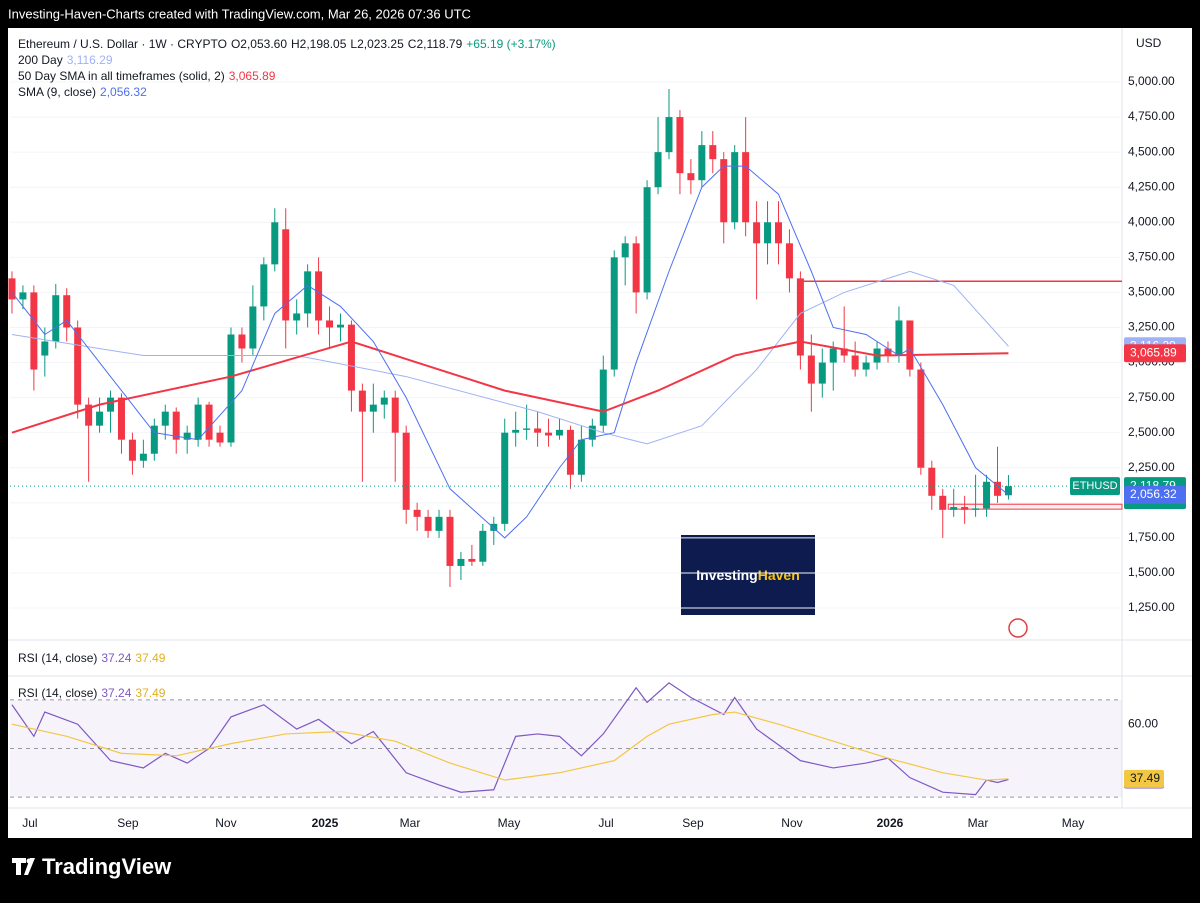 This screenshot has height=903, width=1200. I want to click on currency: USD, so click(1149, 43).